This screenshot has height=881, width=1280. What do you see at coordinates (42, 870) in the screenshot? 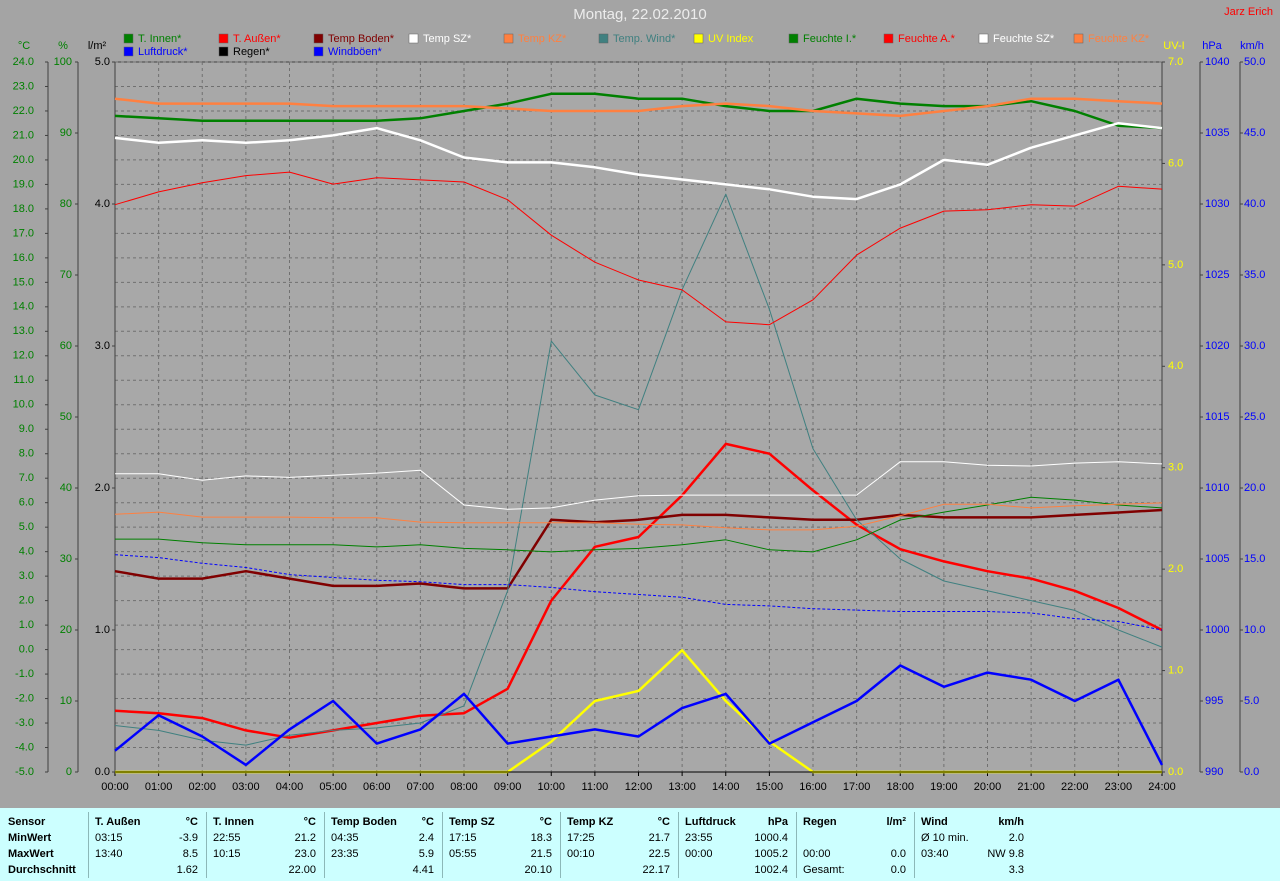
I see `row-label: Durchschnitt` at bounding box center [42, 870].